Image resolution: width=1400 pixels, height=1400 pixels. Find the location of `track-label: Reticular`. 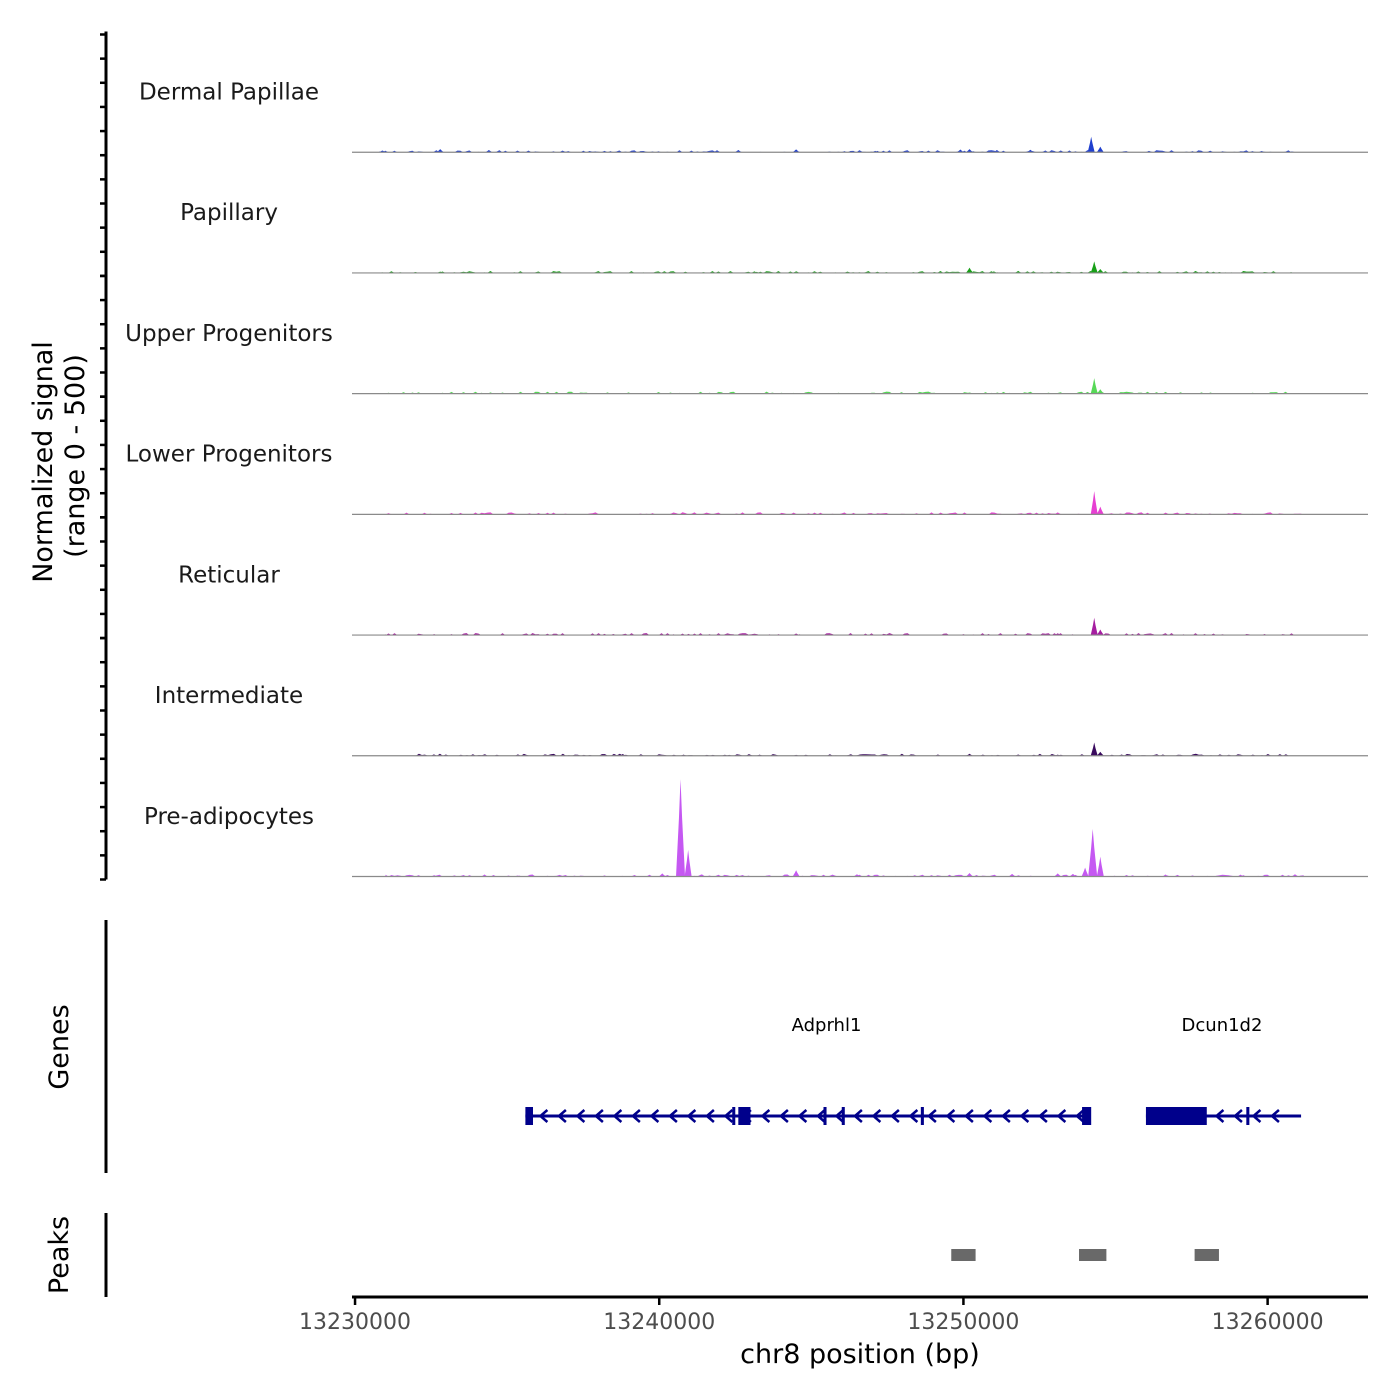

track-label: Reticular is located at coordinates (229, 575).